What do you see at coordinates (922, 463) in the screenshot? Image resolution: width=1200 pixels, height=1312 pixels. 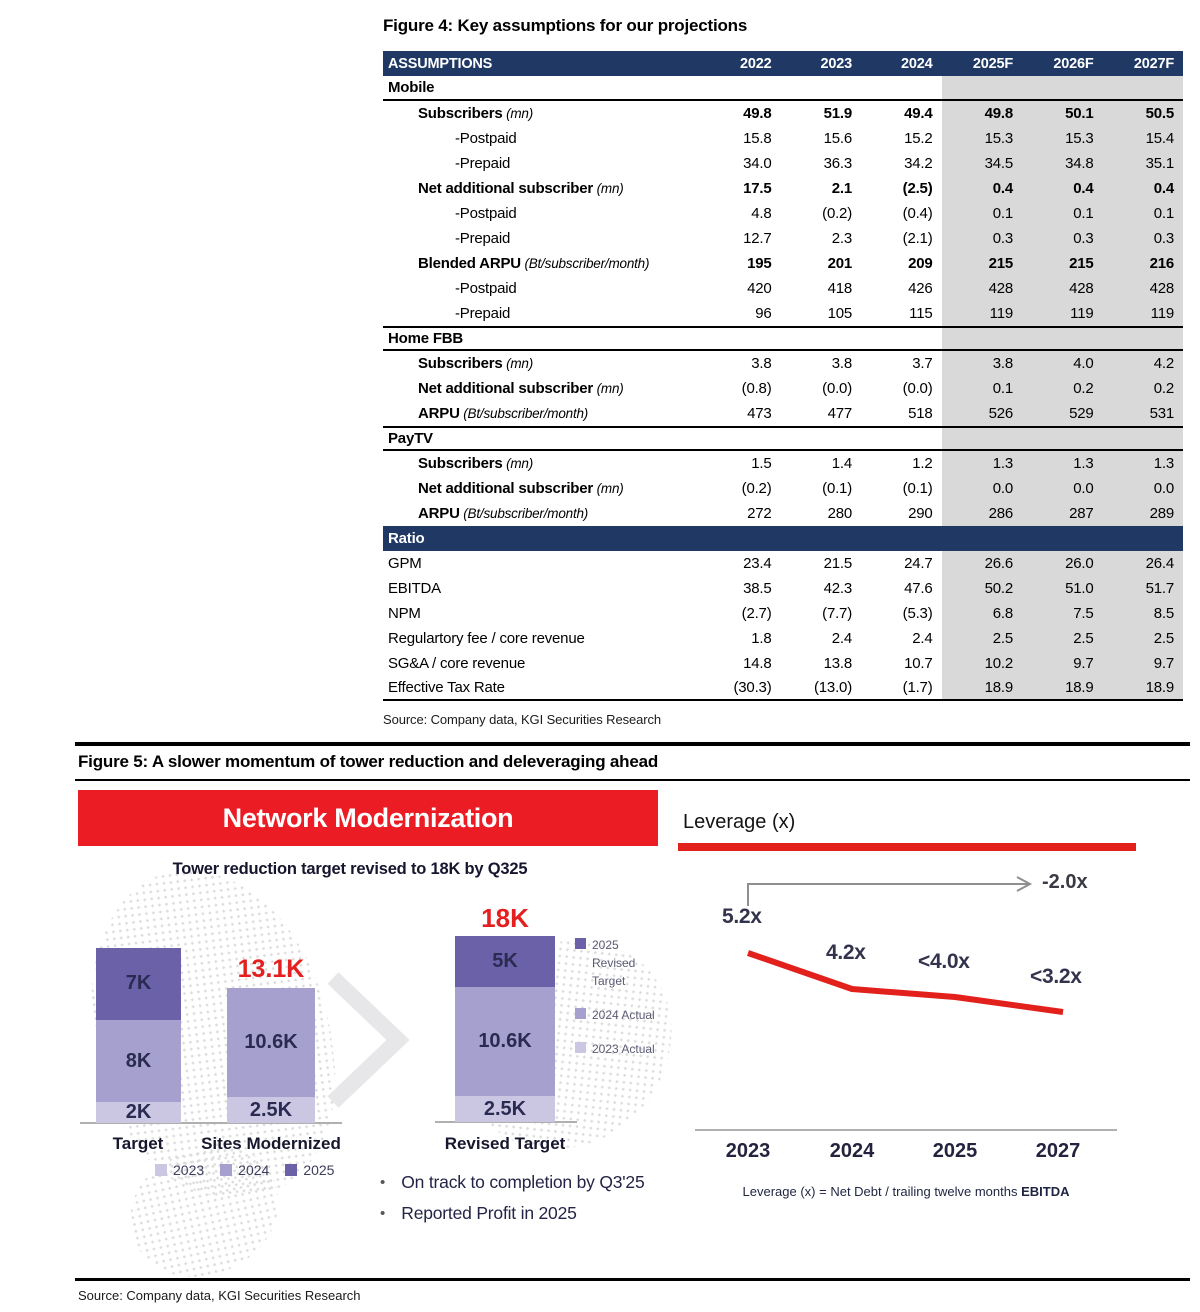 I see `table-cell: 1.2` at bounding box center [922, 463].